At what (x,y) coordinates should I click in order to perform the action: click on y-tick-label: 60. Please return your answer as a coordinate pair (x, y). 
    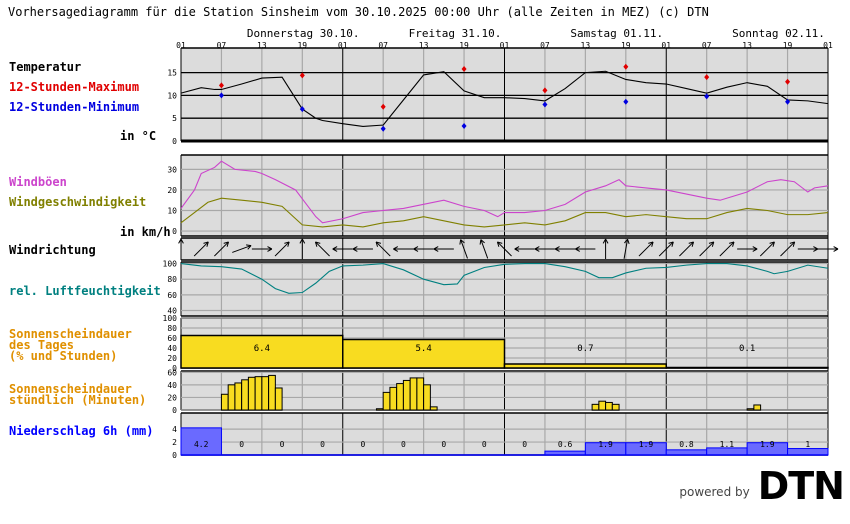
    Looking at the image, I should click on (172, 338).